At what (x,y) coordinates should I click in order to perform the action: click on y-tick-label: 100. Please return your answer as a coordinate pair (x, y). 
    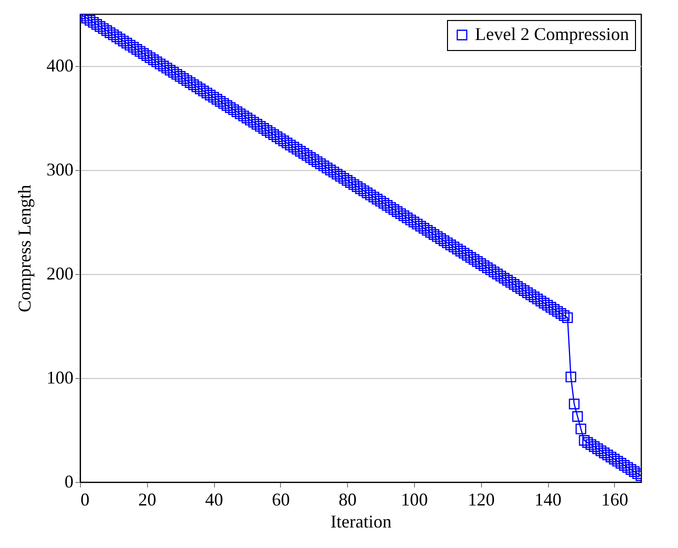
    Looking at the image, I should click on (60, 378).